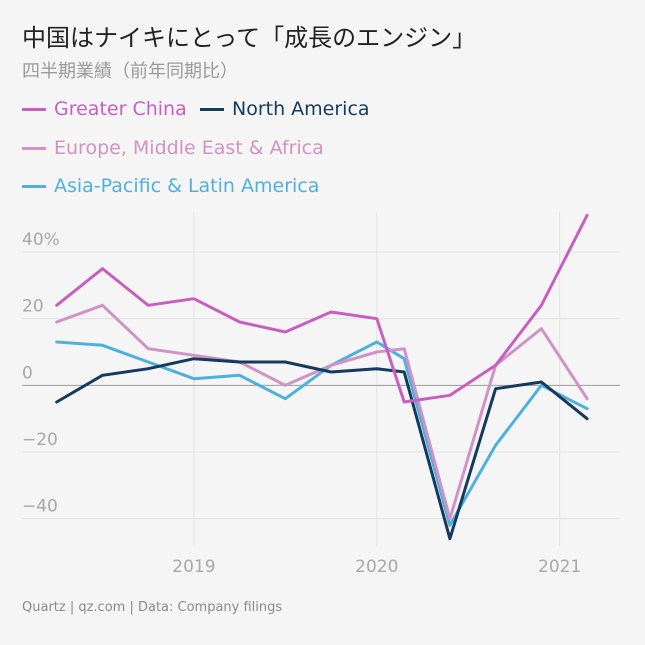  I want to click on y-tick-label: 0, so click(27, 373).